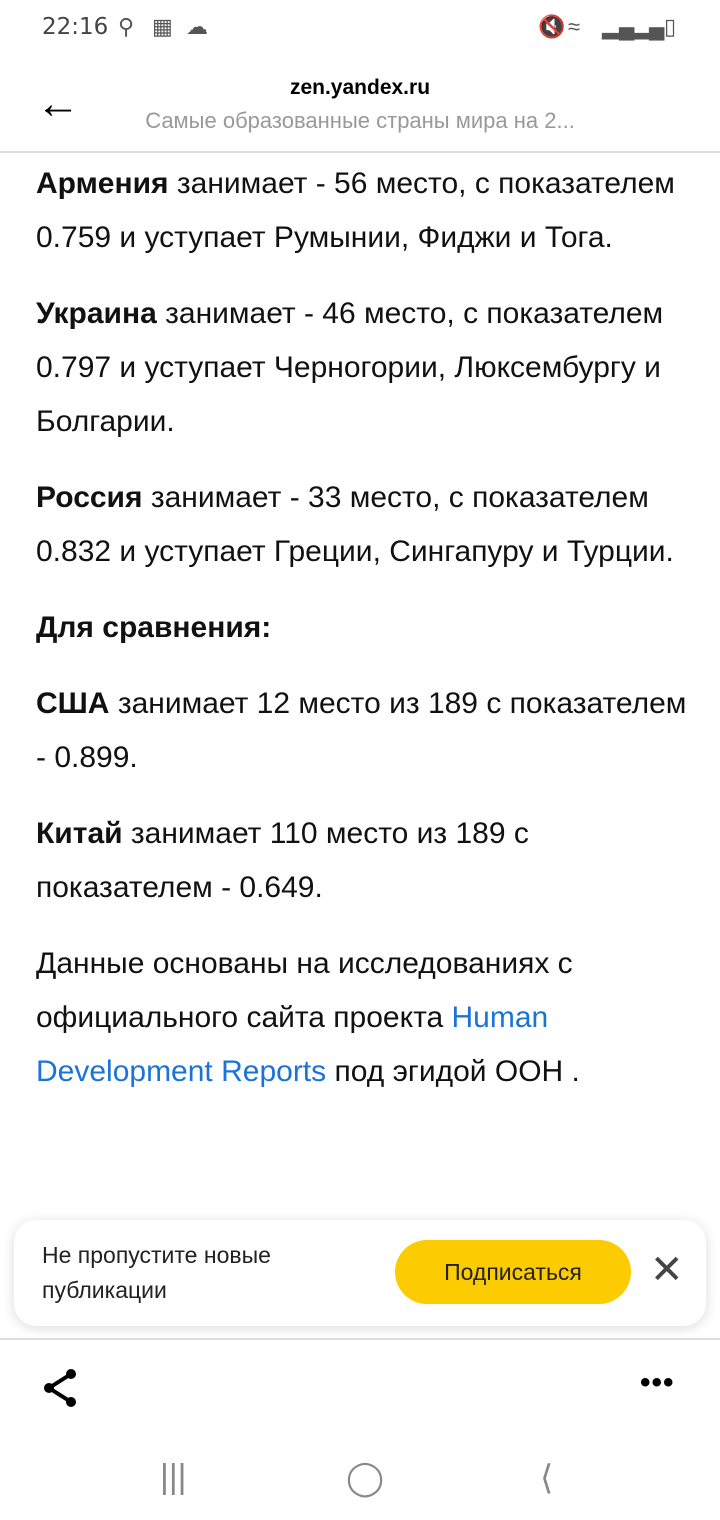  What do you see at coordinates (75, 27) in the screenshot?
I see `status-time: 22:16` at bounding box center [75, 27].